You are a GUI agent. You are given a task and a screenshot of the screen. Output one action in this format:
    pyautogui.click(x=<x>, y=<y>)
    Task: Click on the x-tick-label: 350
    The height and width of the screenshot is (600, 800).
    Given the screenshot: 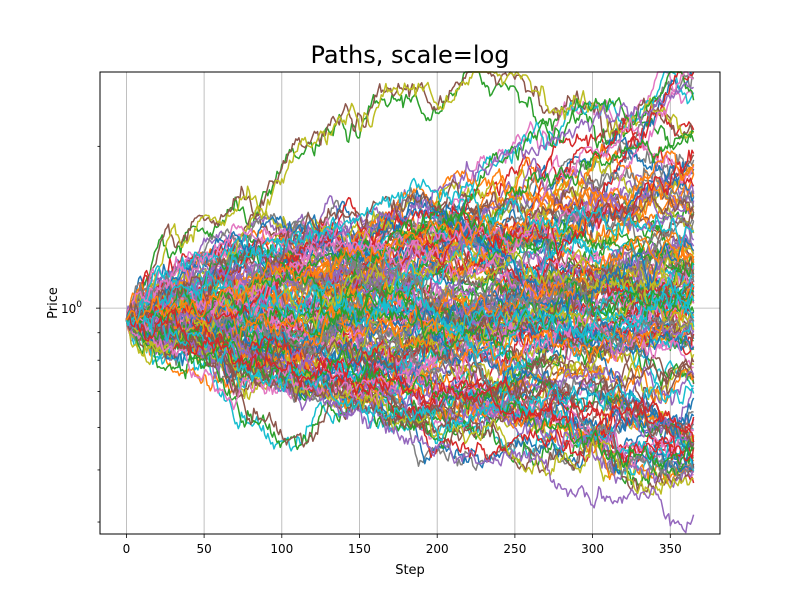 What is the action you would take?
    pyautogui.click(x=670, y=549)
    